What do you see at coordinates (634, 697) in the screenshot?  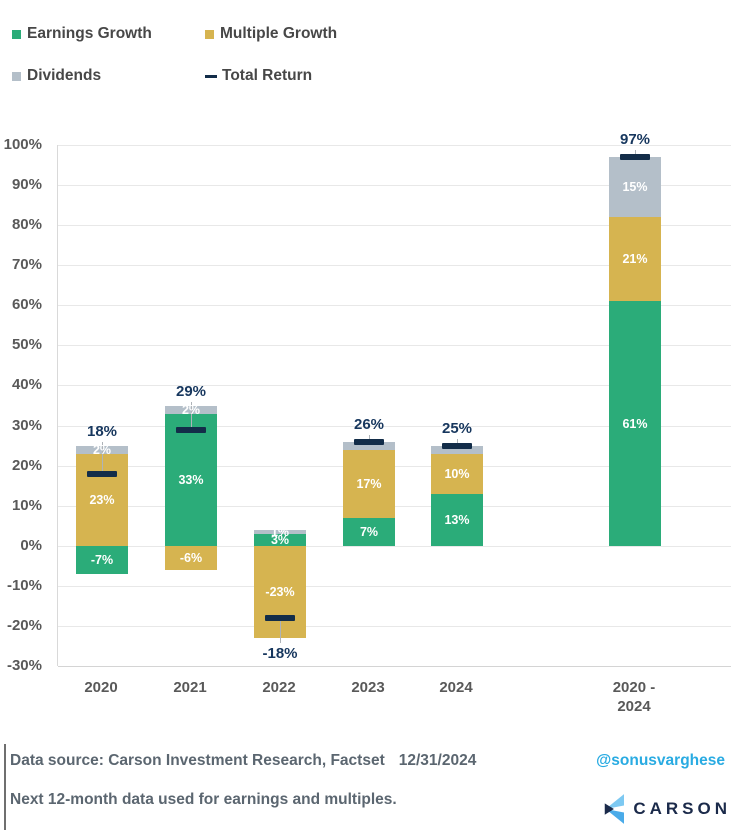 I see `x-axis-label: 2020 - 2024` at bounding box center [634, 697].